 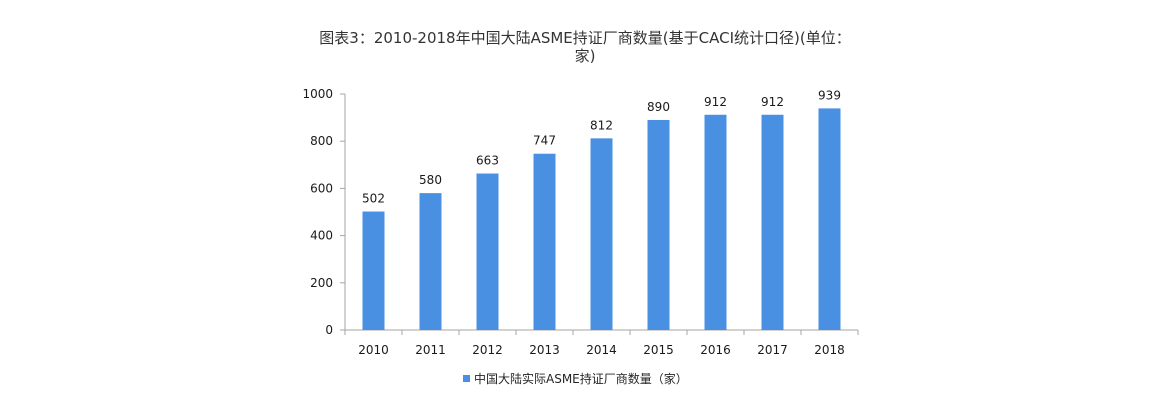 I want to click on x-axis: 2010 2011 2012 2013 2014 2015 2016 2017 2018, so click(x=601, y=343).